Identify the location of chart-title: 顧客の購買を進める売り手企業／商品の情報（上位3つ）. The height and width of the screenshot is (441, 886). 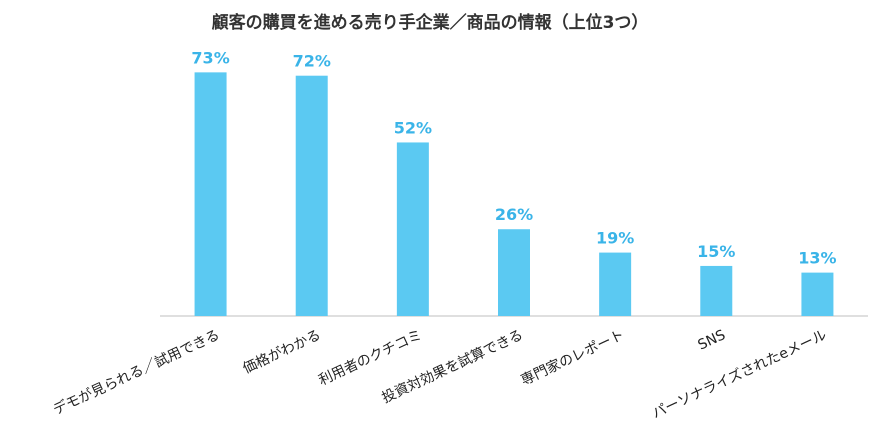
(430, 22).